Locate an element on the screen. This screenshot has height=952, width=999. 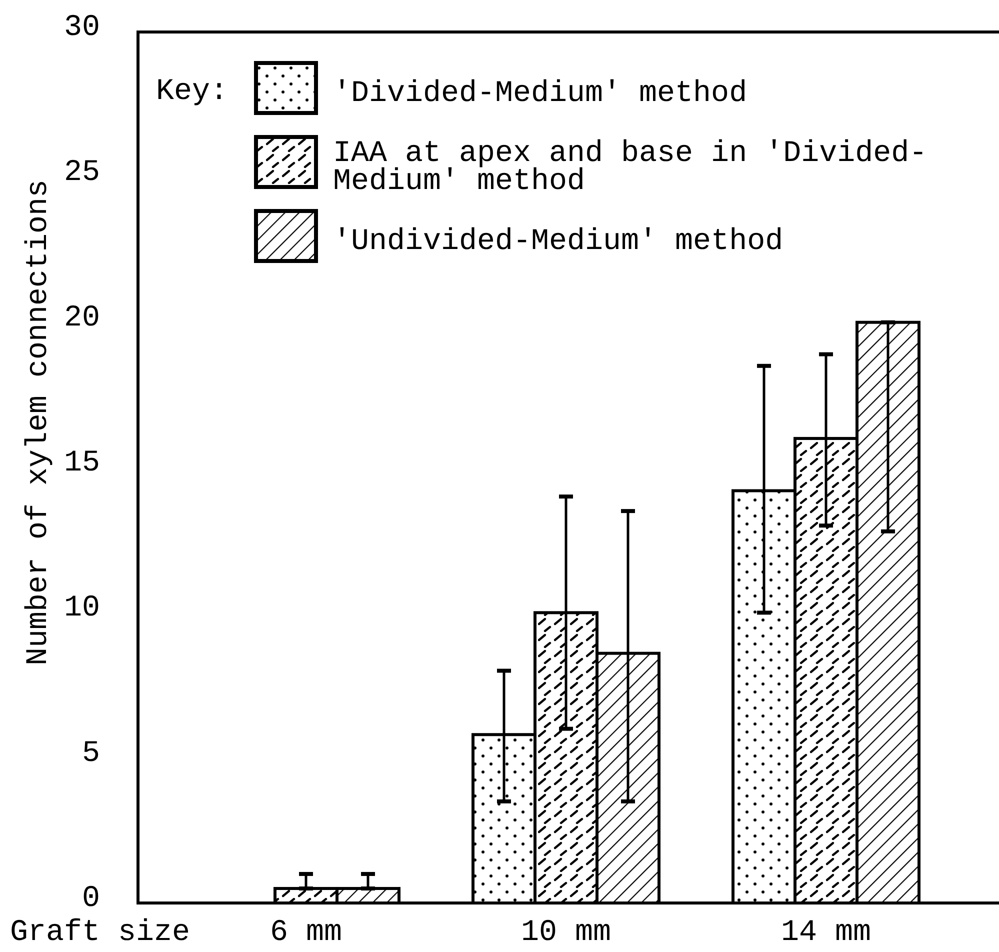
legend-title: Key: is located at coordinates (192, 92).